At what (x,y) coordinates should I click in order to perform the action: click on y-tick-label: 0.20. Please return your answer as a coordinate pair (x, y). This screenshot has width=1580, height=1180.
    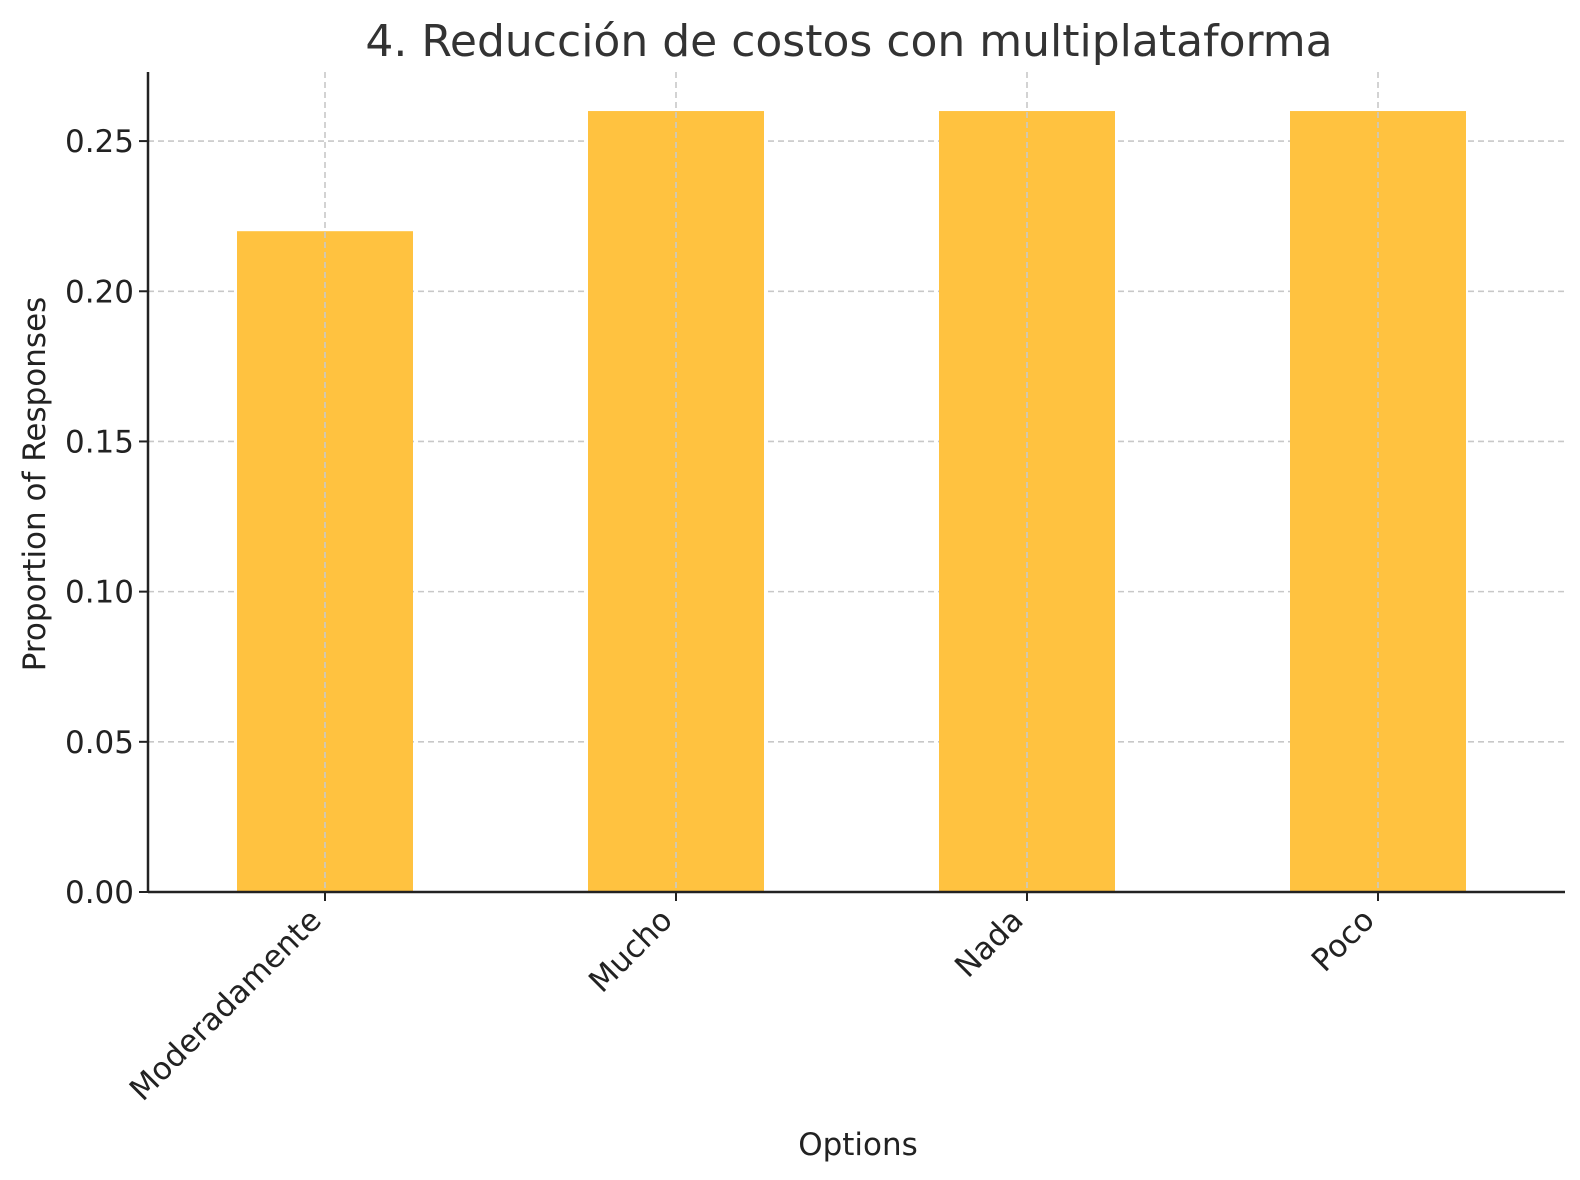
    Looking at the image, I should click on (99, 292).